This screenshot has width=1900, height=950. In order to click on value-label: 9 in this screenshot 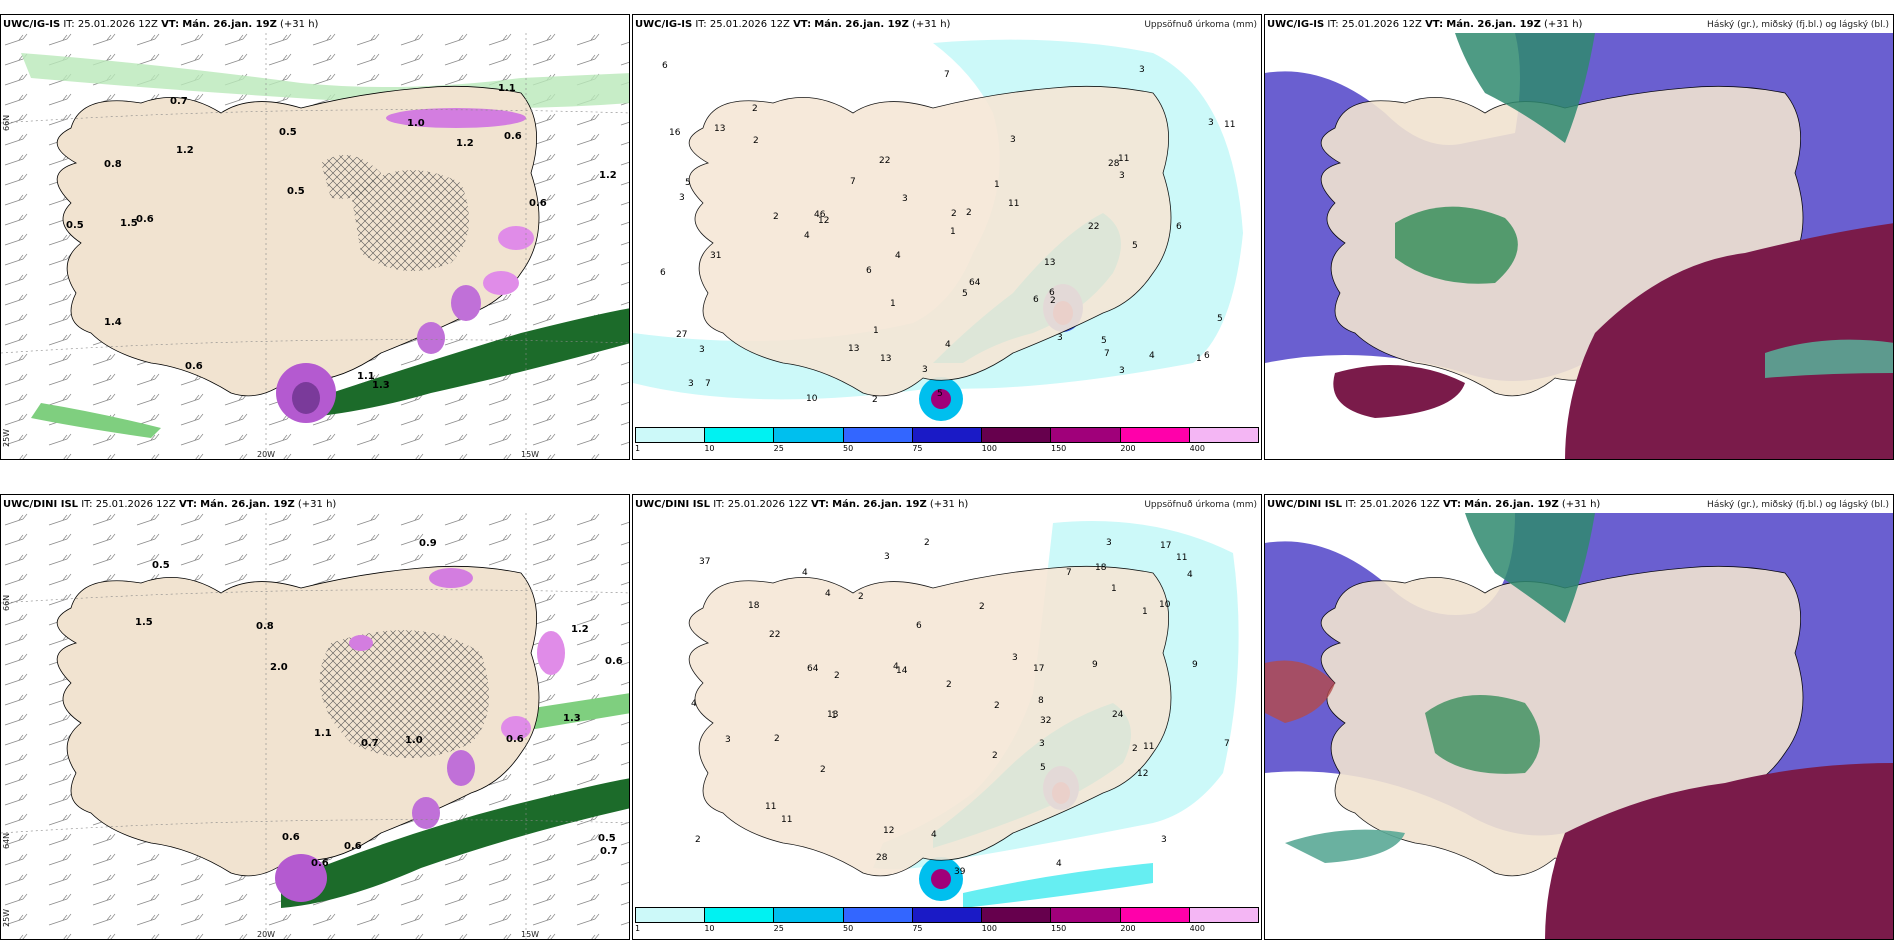, I will do `click(1195, 665)`.